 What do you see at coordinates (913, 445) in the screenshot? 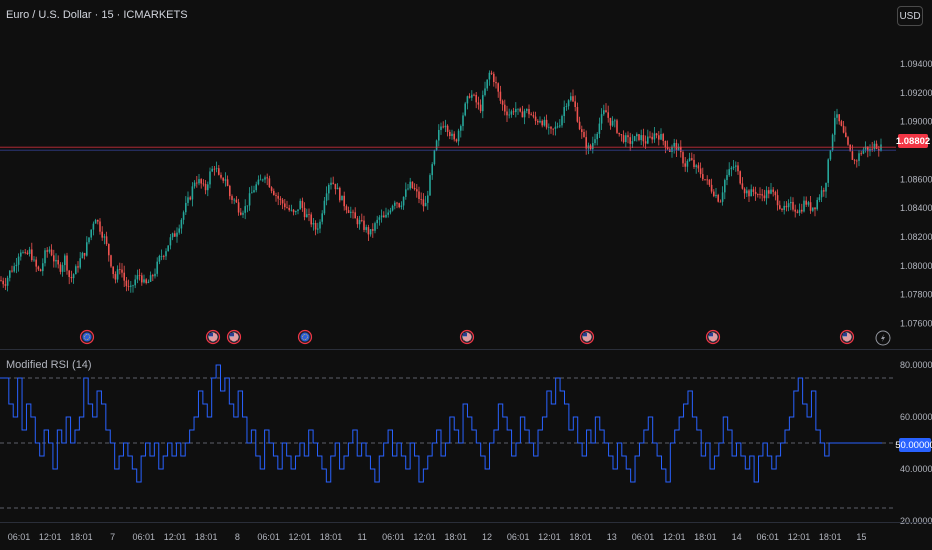
I see `rsi-current-value-label: 50.00000` at bounding box center [913, 445].